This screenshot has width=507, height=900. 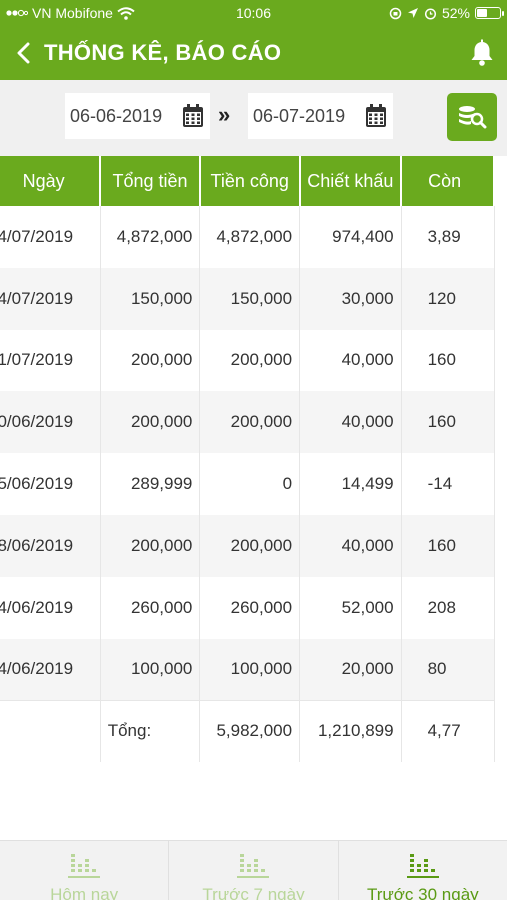 I want to click on cell-chiet-khau: 52,000, so click(x=350, y=607).